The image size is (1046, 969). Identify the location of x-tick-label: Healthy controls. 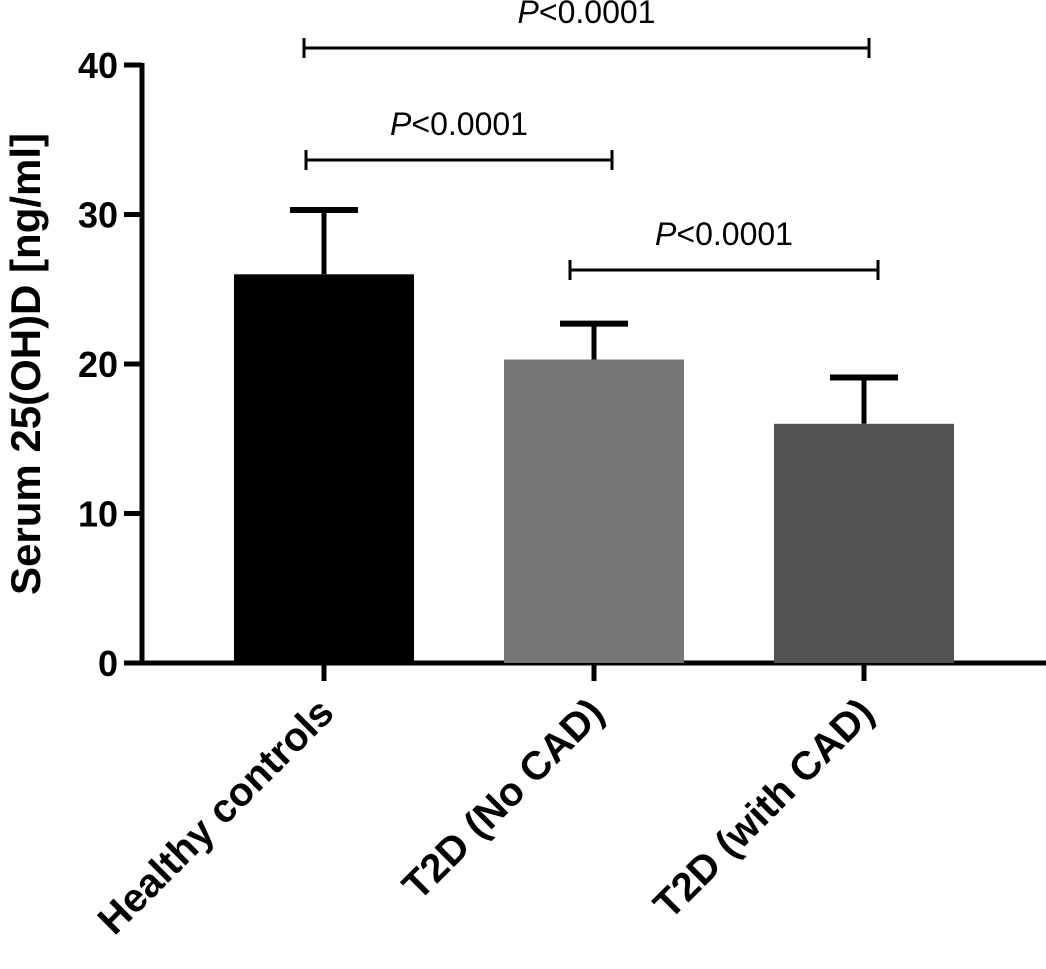
(216, 816).